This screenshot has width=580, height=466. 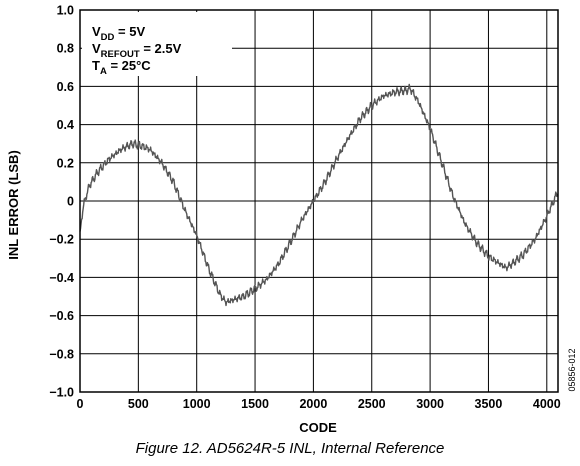 I want to click on condition-vrefout: VREFOUT = 2.5V, so click(x=137, y=50).